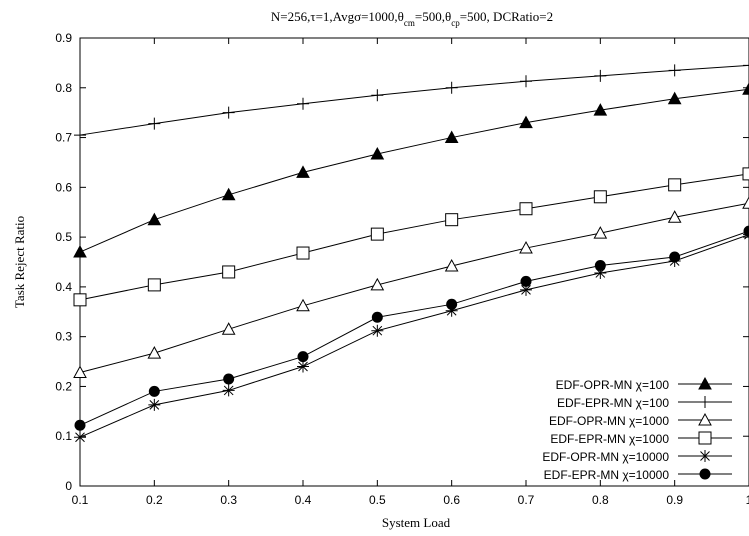 The height and width of the screenshot is (536, 749). I want to click on y-tick-label: 0.5, so click(63, 237).